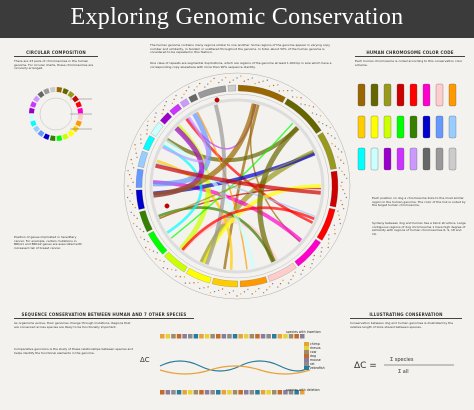  Describe the element at coordinates (167, 206) in the screenshot. I see `cancer-gene-marker` at that location.